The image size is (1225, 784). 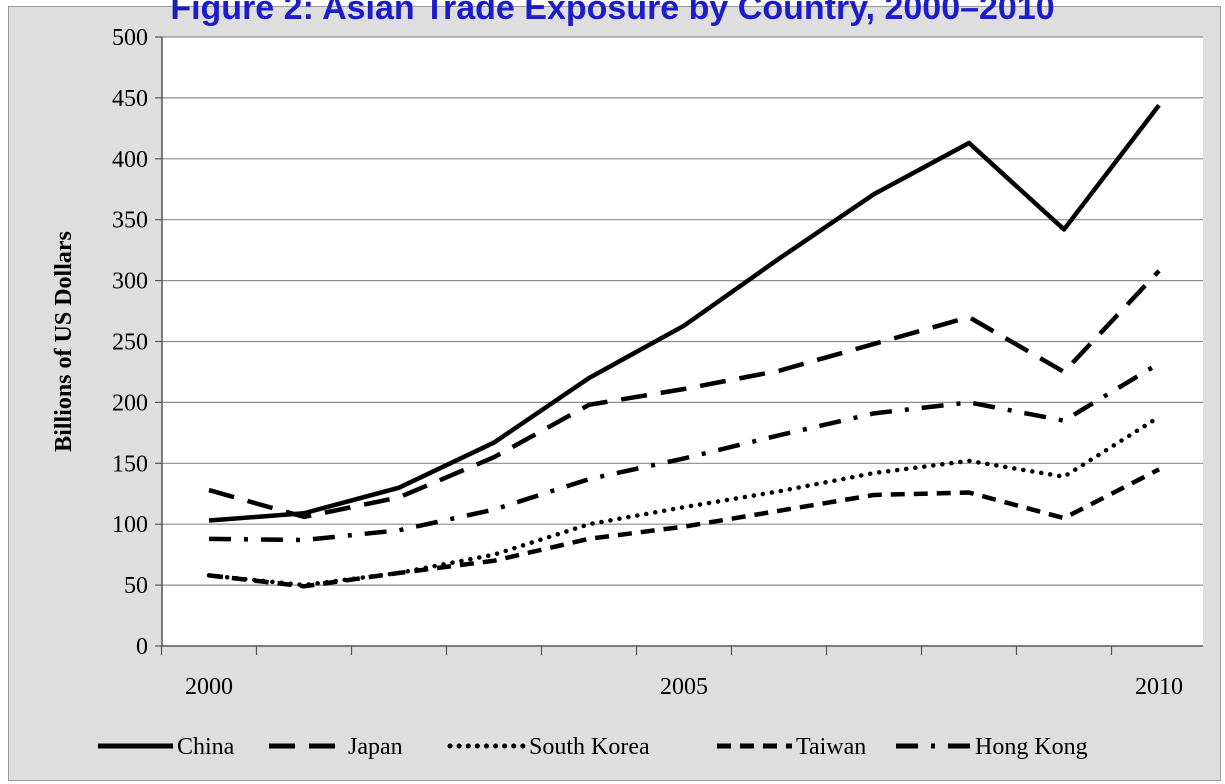 What do you see at coordinates (130, 160) in the screenshot?
I see `y-tick-label-400: 400` at bounding box center [130, 160].